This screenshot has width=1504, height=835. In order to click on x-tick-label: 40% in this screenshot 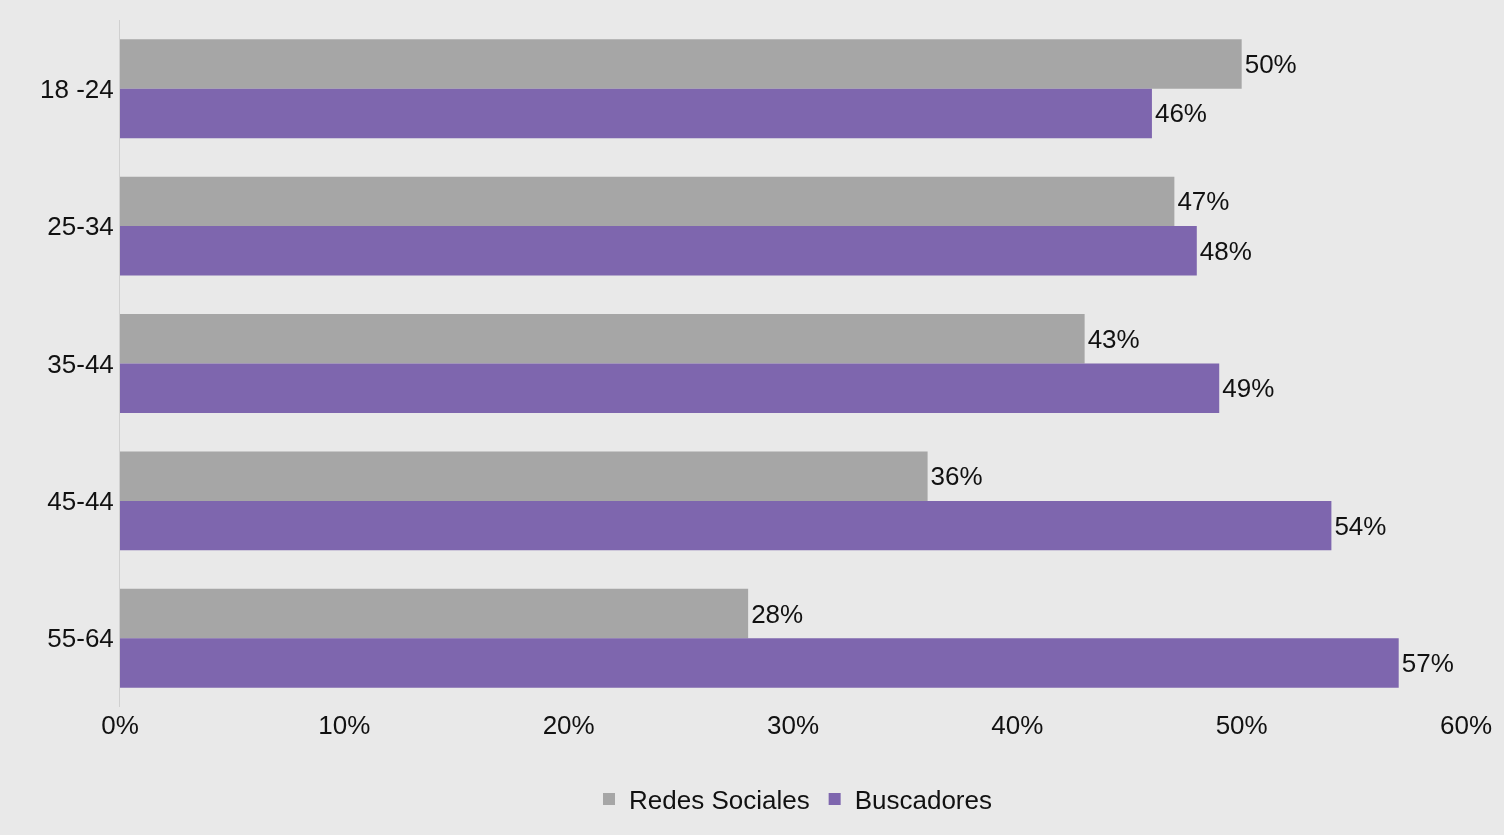, I will do `click(1017, 725)`.